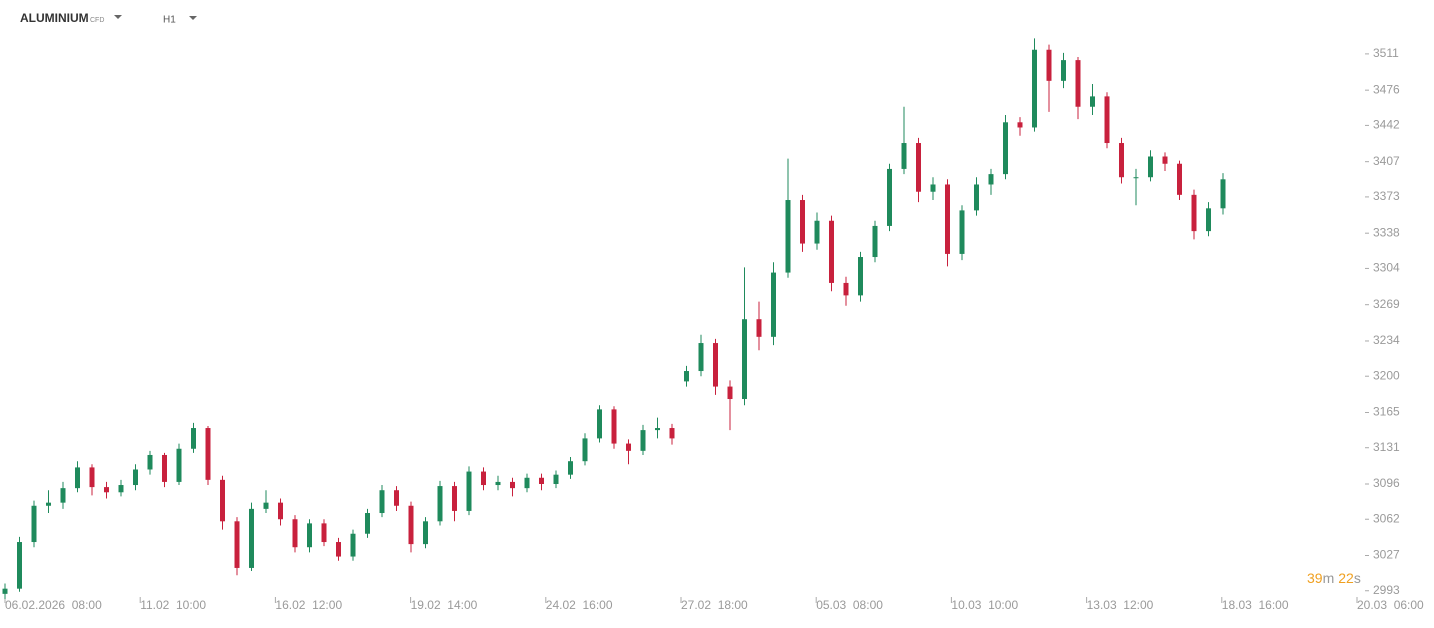  I want to click on symbol-type: CFD, so click(97, 20).